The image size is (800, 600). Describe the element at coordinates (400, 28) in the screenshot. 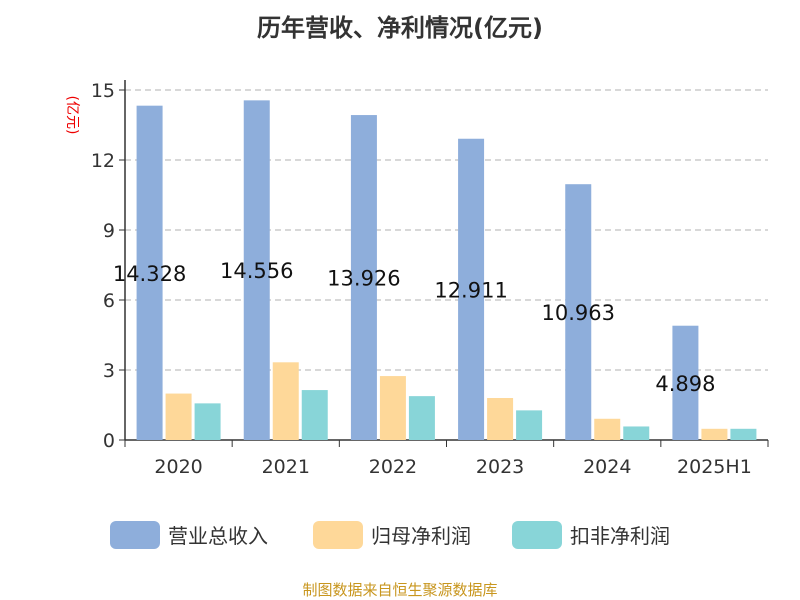

I see `chart-title: 历年营收、净利情况(亿元)` at that location.